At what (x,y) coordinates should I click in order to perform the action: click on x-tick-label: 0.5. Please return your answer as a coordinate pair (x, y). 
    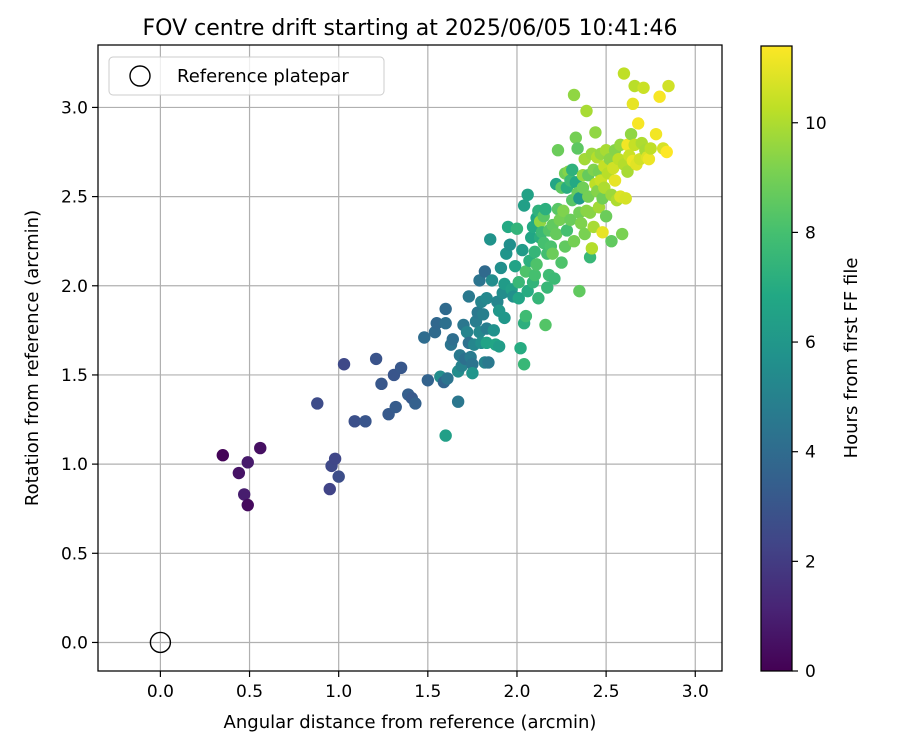
    Looking at the image, I should click on (249, 692).